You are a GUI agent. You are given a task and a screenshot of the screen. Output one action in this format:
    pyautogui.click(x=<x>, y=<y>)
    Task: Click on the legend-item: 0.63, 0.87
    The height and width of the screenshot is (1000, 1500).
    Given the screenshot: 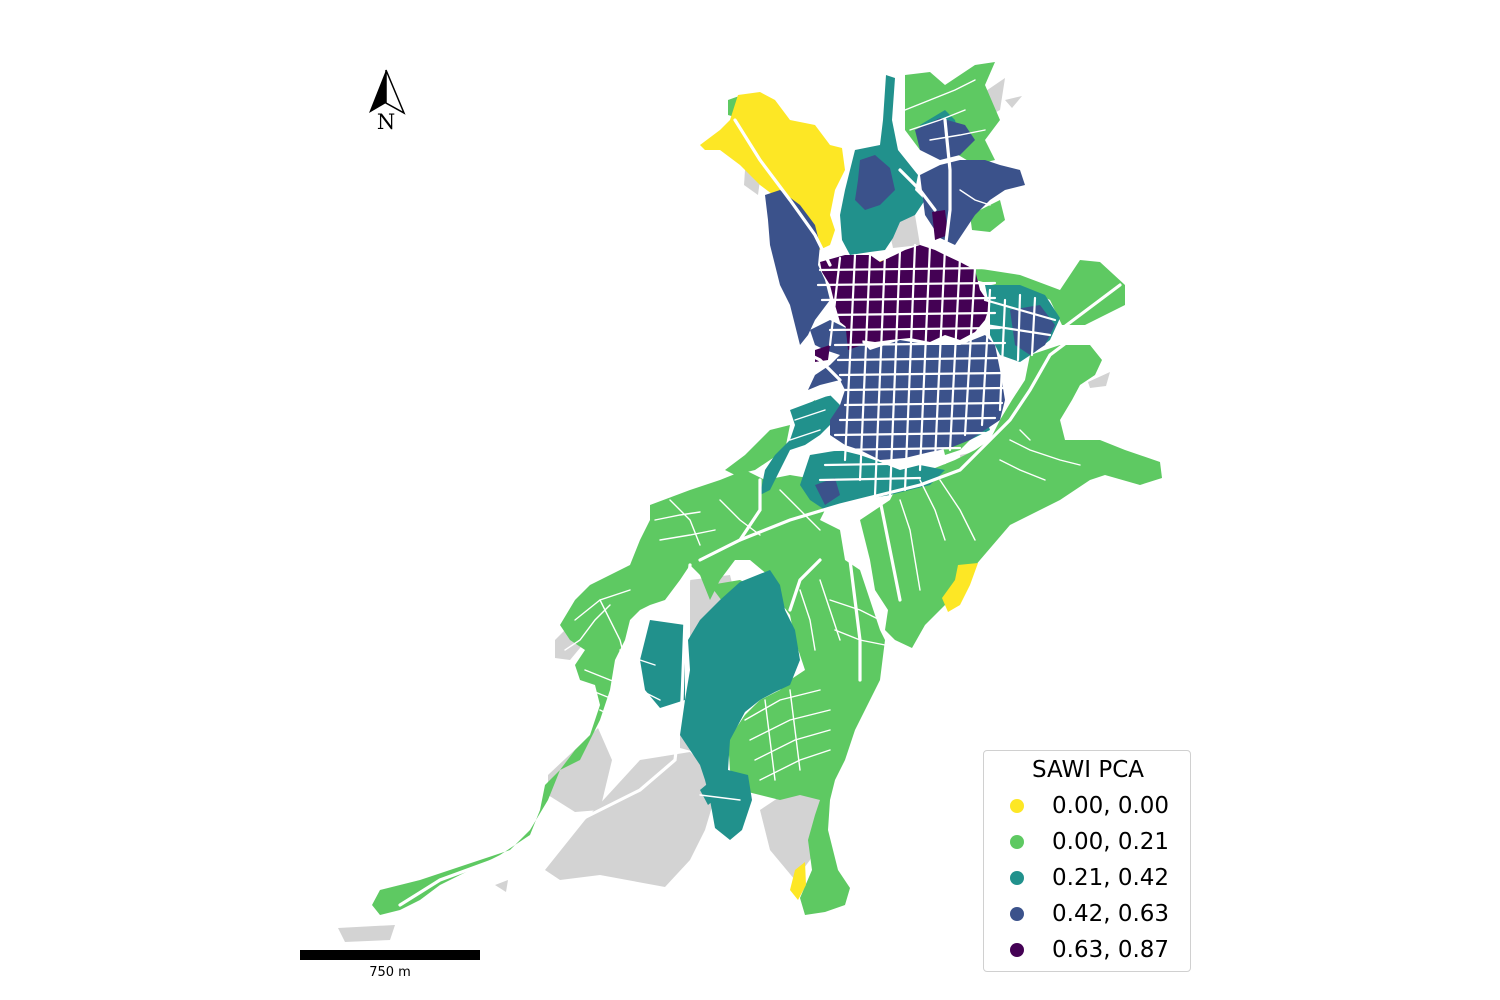 What is the action you would take?
    pyautogui.click(x=1089, y=950)
    